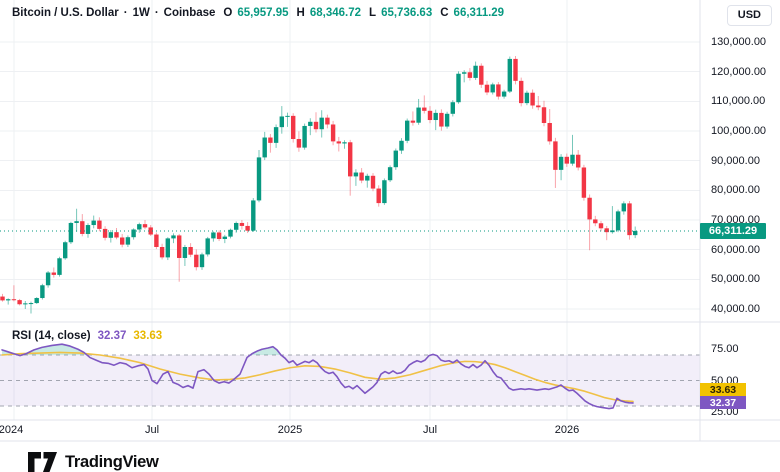 This screenshot has width=780, height=472. Describe the element at coordinates (265, 350) in the screenshot. I see `rsi-overbought-fill` at that location.